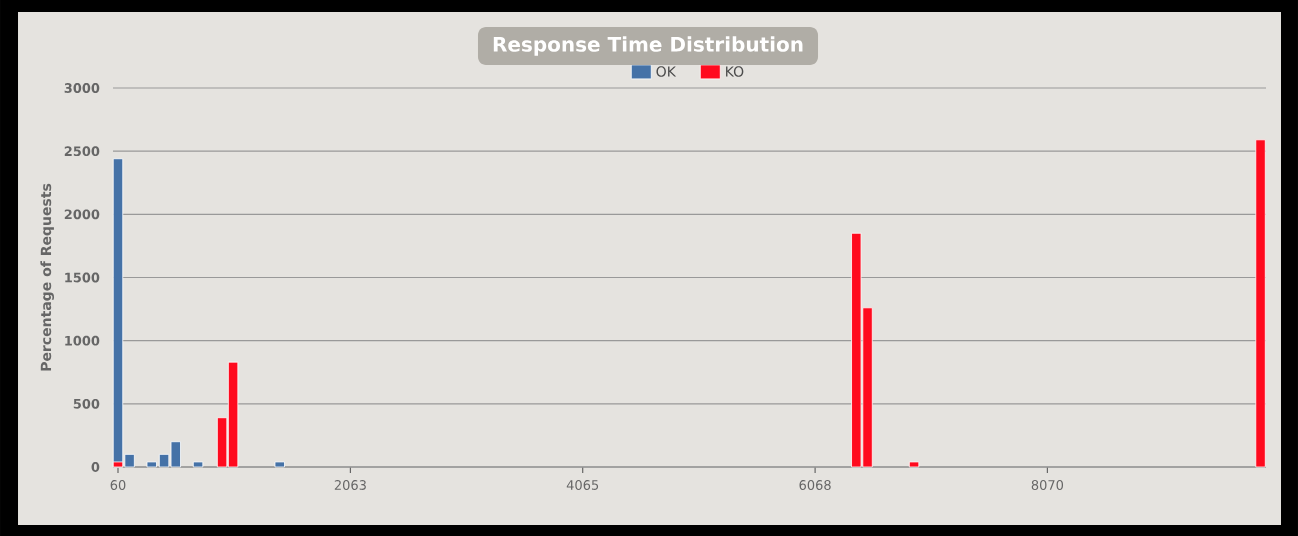 The height and width of the screenshot is (536, 1298). Describe the element at coordinates (82, 151) in the screenshot. I see `y-tick-label: 2500` at that location.